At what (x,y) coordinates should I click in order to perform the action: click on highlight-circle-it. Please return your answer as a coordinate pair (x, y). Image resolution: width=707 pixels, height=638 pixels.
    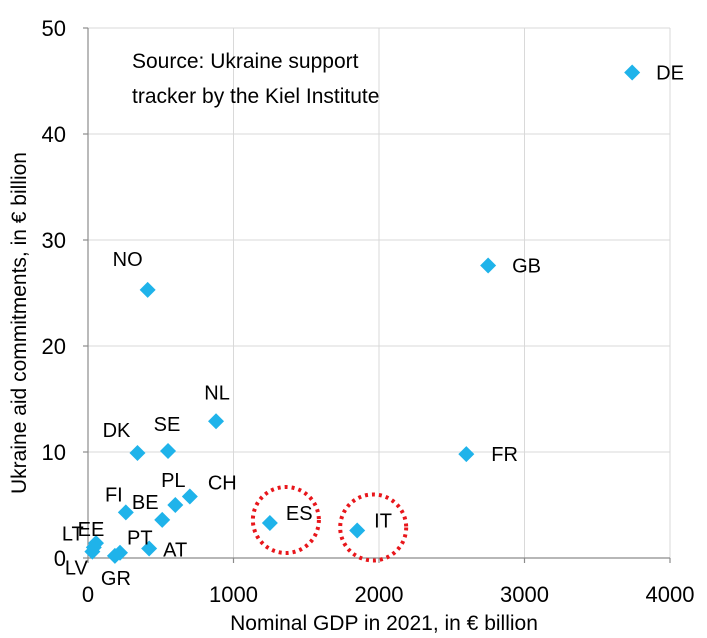
    Looking at the image, I should click on (373, 527).